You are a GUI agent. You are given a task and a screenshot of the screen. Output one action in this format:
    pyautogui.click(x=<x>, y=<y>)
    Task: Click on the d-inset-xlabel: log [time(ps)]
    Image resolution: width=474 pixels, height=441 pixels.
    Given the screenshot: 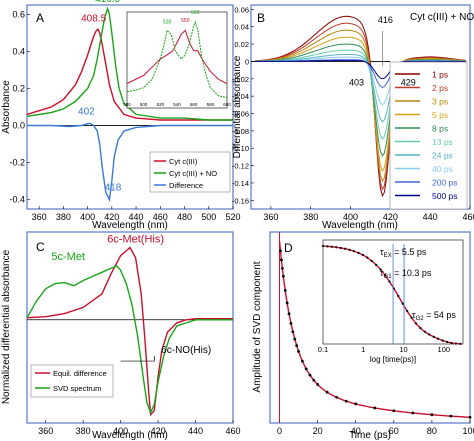 What is the action you would take?
    pyautogui.click(x=393, y=359)
    